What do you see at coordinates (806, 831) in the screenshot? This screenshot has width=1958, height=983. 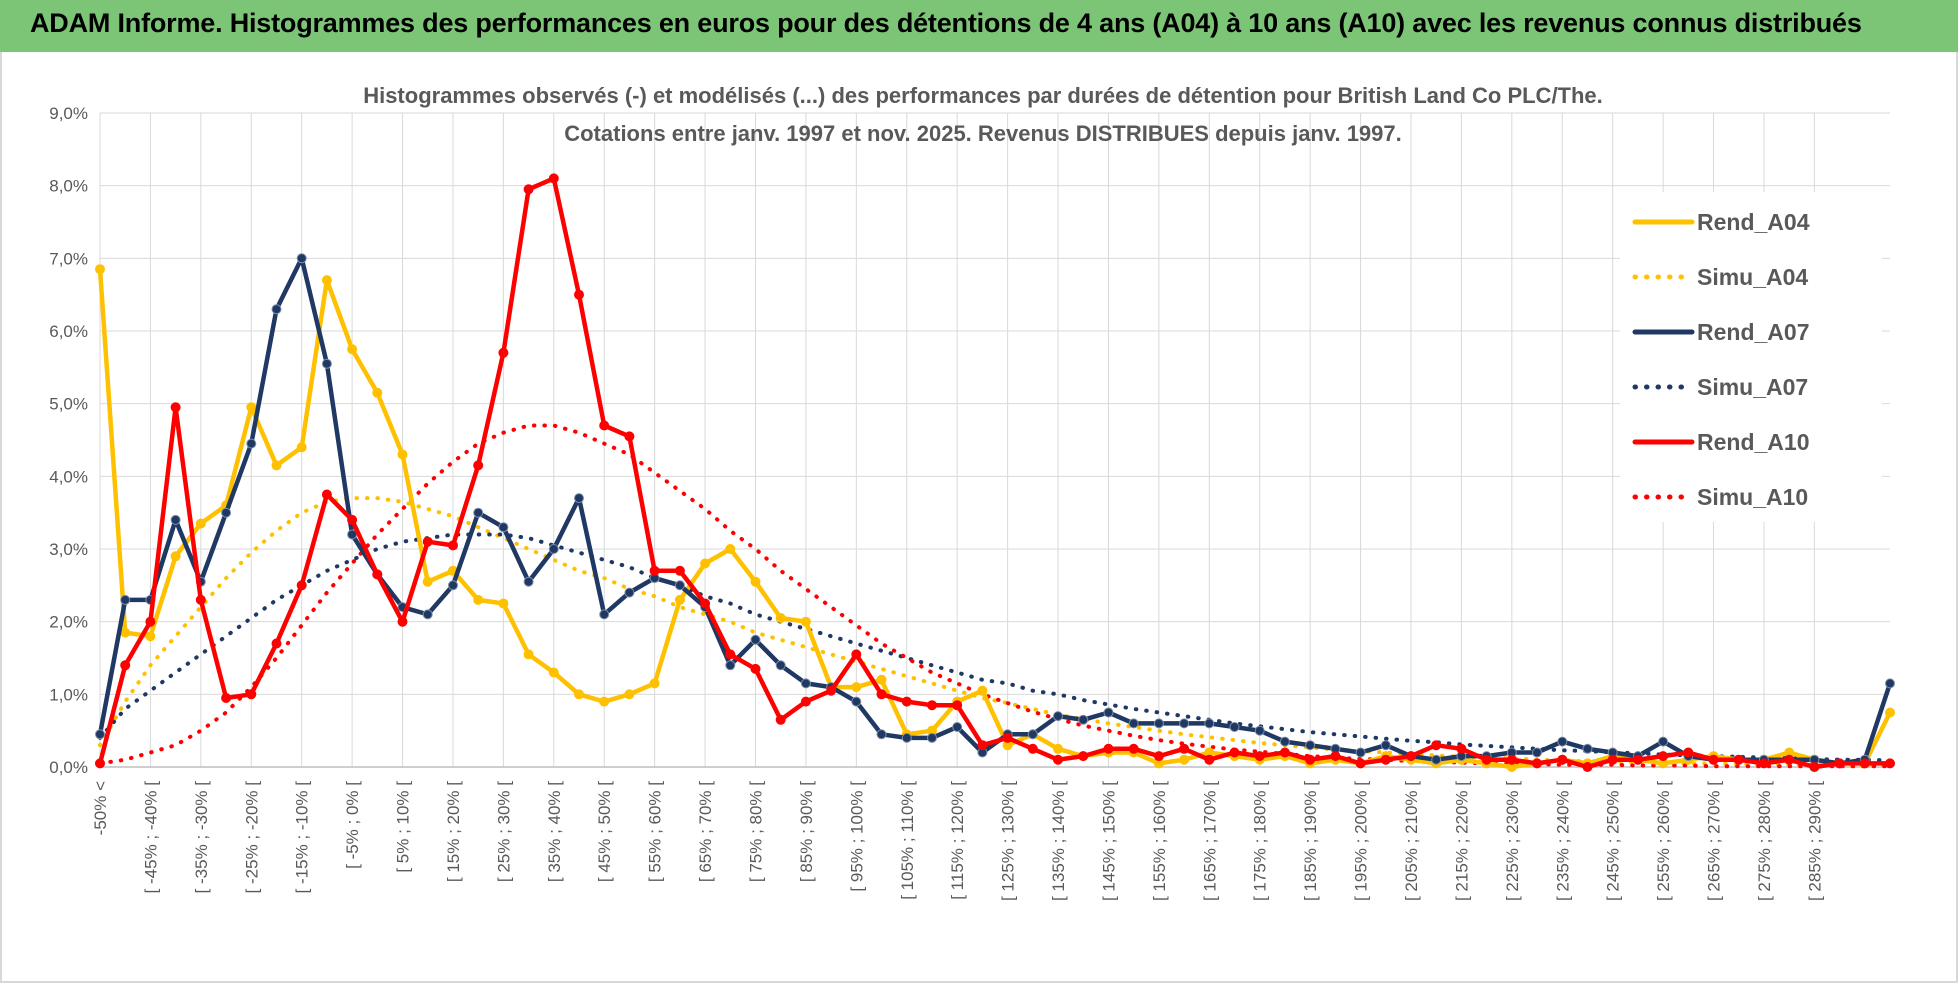 I see `x-tick-label: [ 85% ; 90% [` at bounding box center [806, 831].